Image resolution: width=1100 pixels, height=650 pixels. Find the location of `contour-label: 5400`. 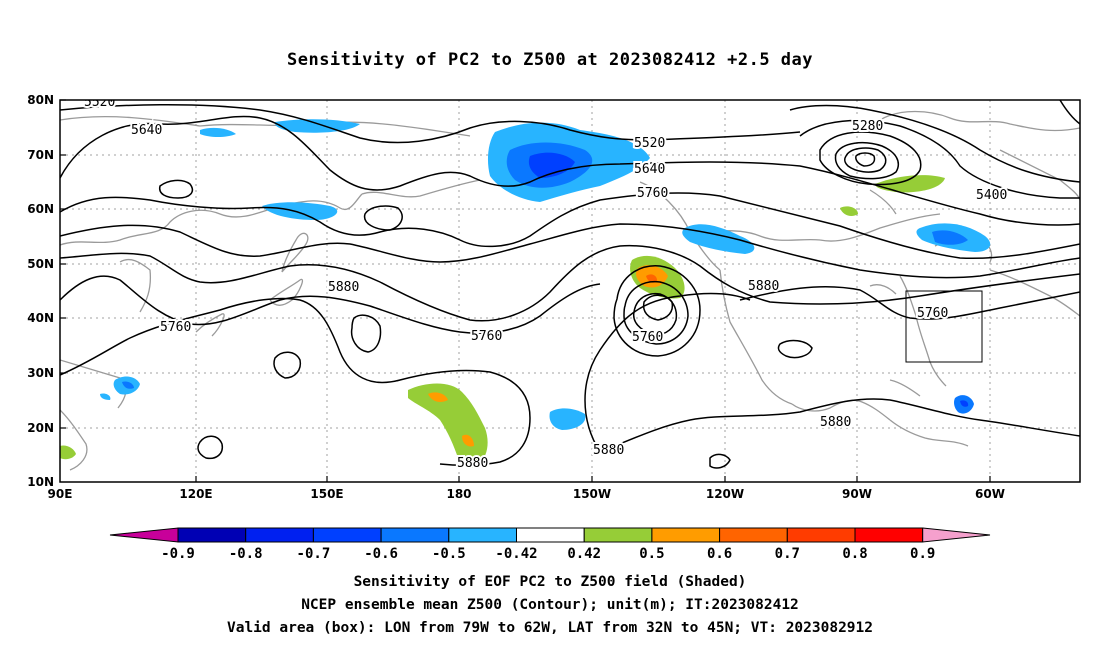

contour-label: 5400 is located at coordinates (991, 195).